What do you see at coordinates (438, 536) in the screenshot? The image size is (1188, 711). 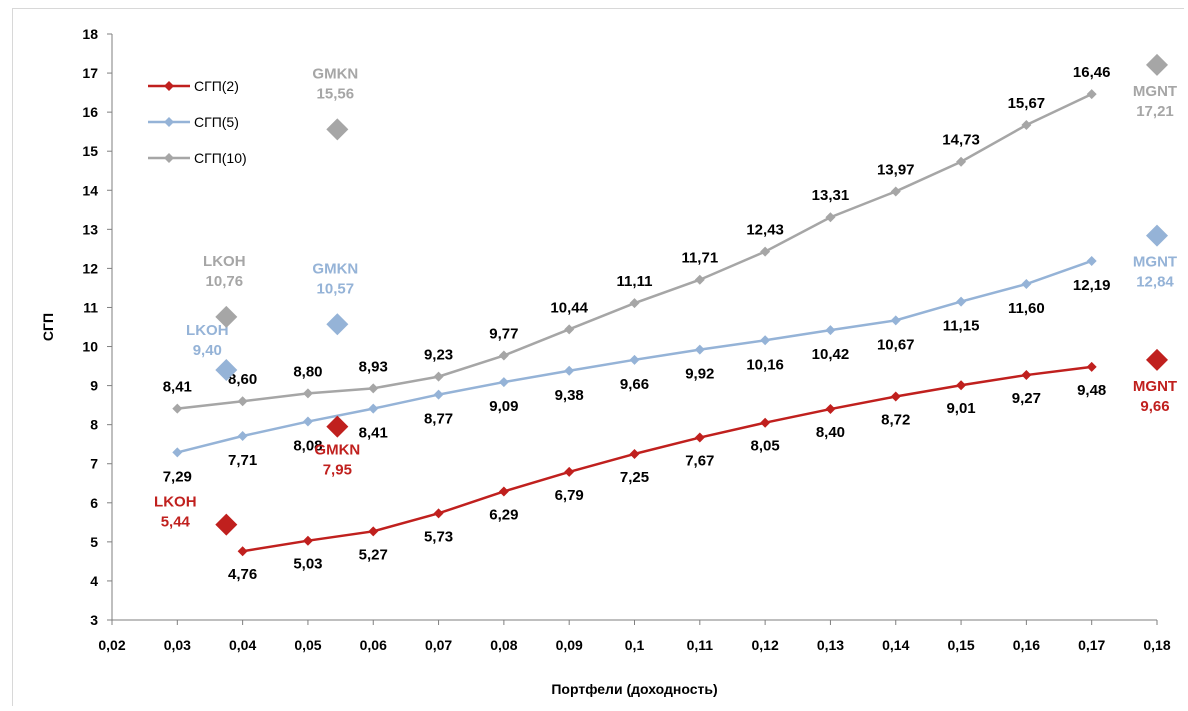 I see `data-label: 5,73` at bounding box center [438, 536].